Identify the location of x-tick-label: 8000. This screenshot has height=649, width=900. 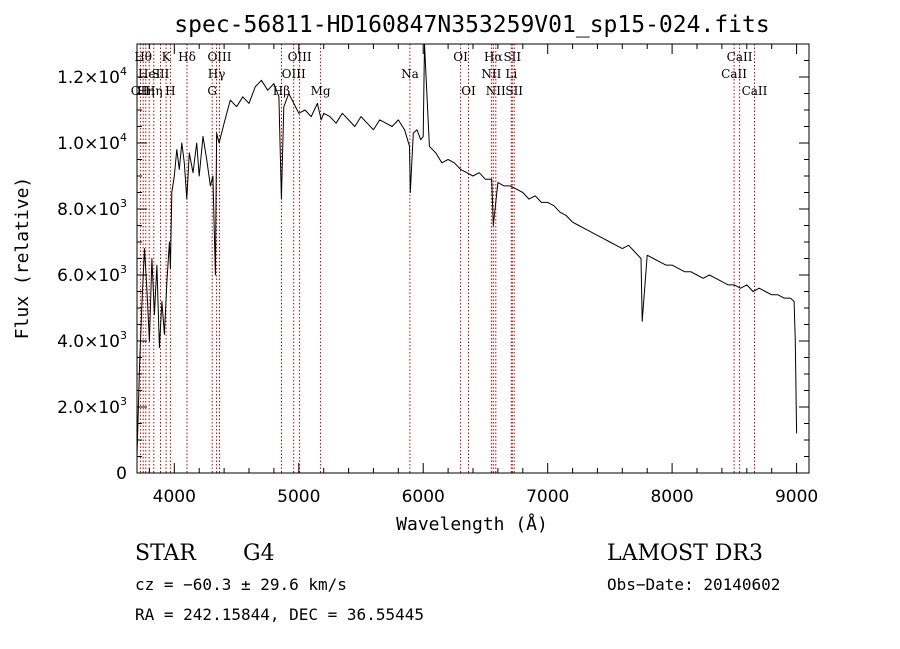
(671, 497).